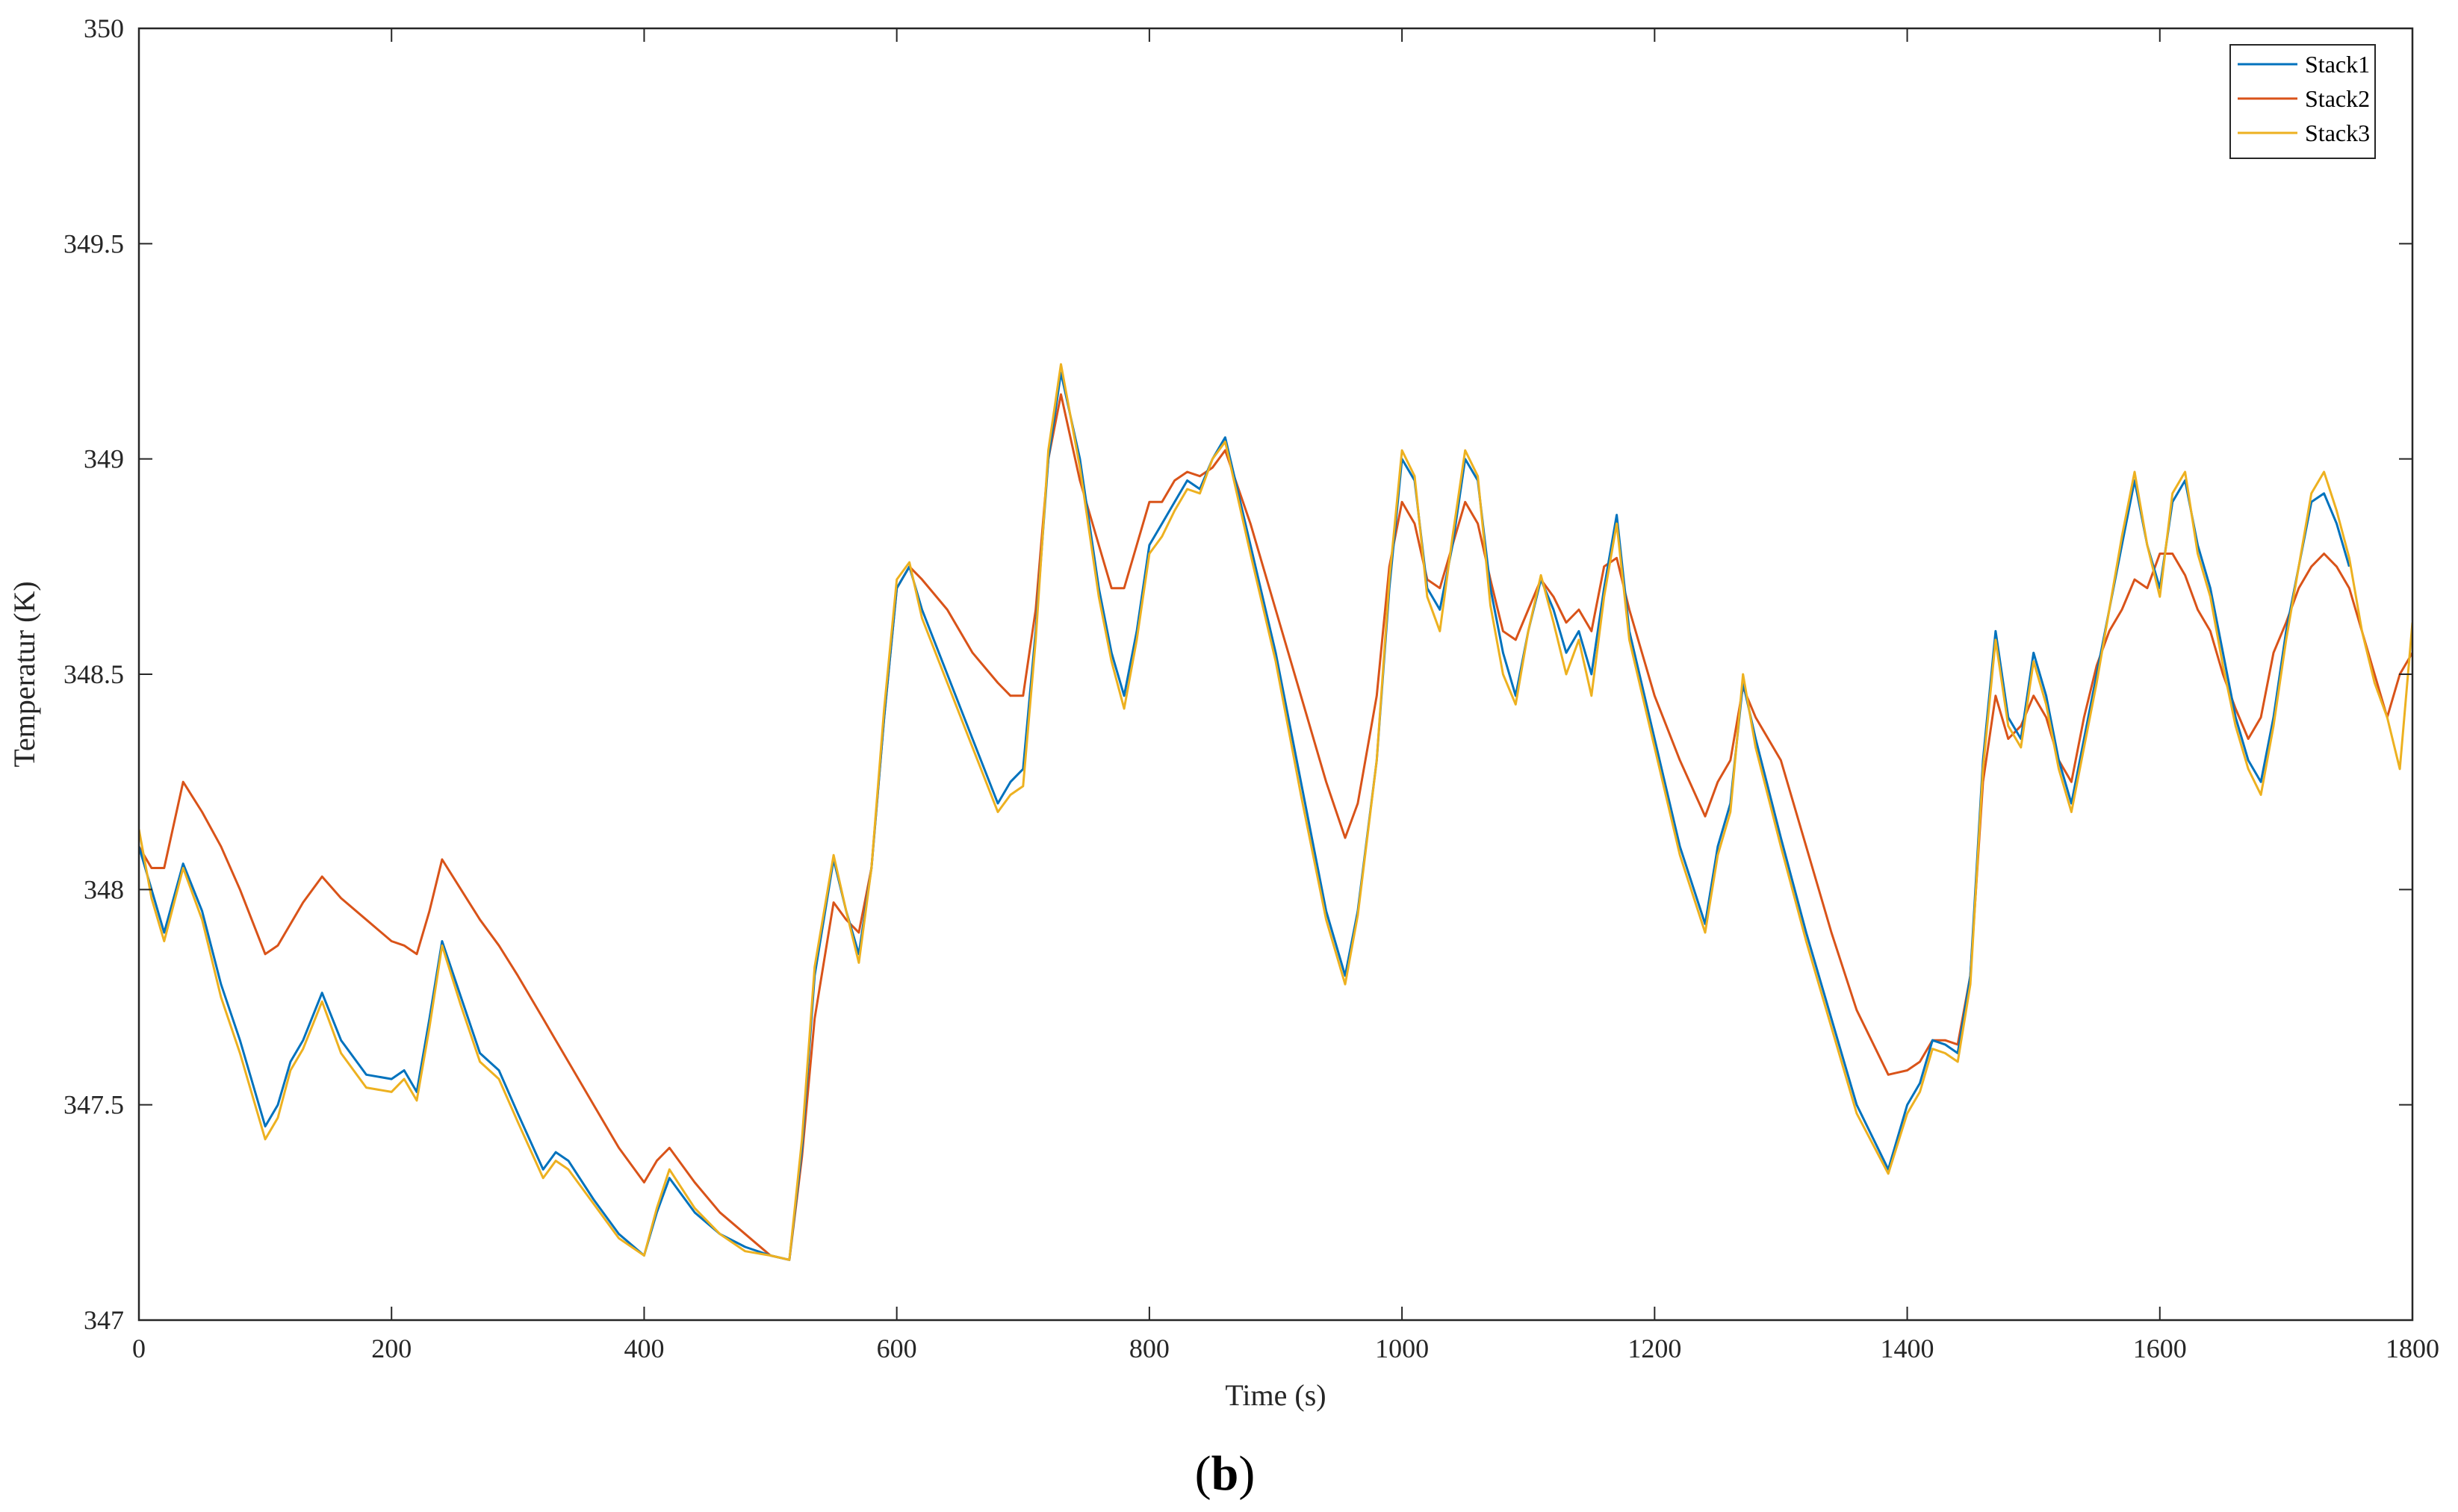 This screenshot has width=2458, height=1512. What do you see at coordinates (1654, 1348) in the screenshot?
I see `x-tick-label: 1200` at bounding box center [1654, 1348].